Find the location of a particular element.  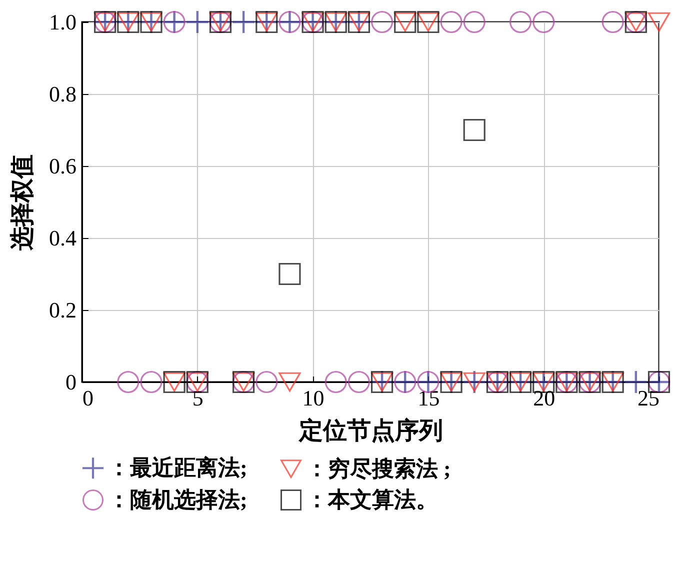

y-axis-title: 选择权值 is located at coordinates (22, 203).